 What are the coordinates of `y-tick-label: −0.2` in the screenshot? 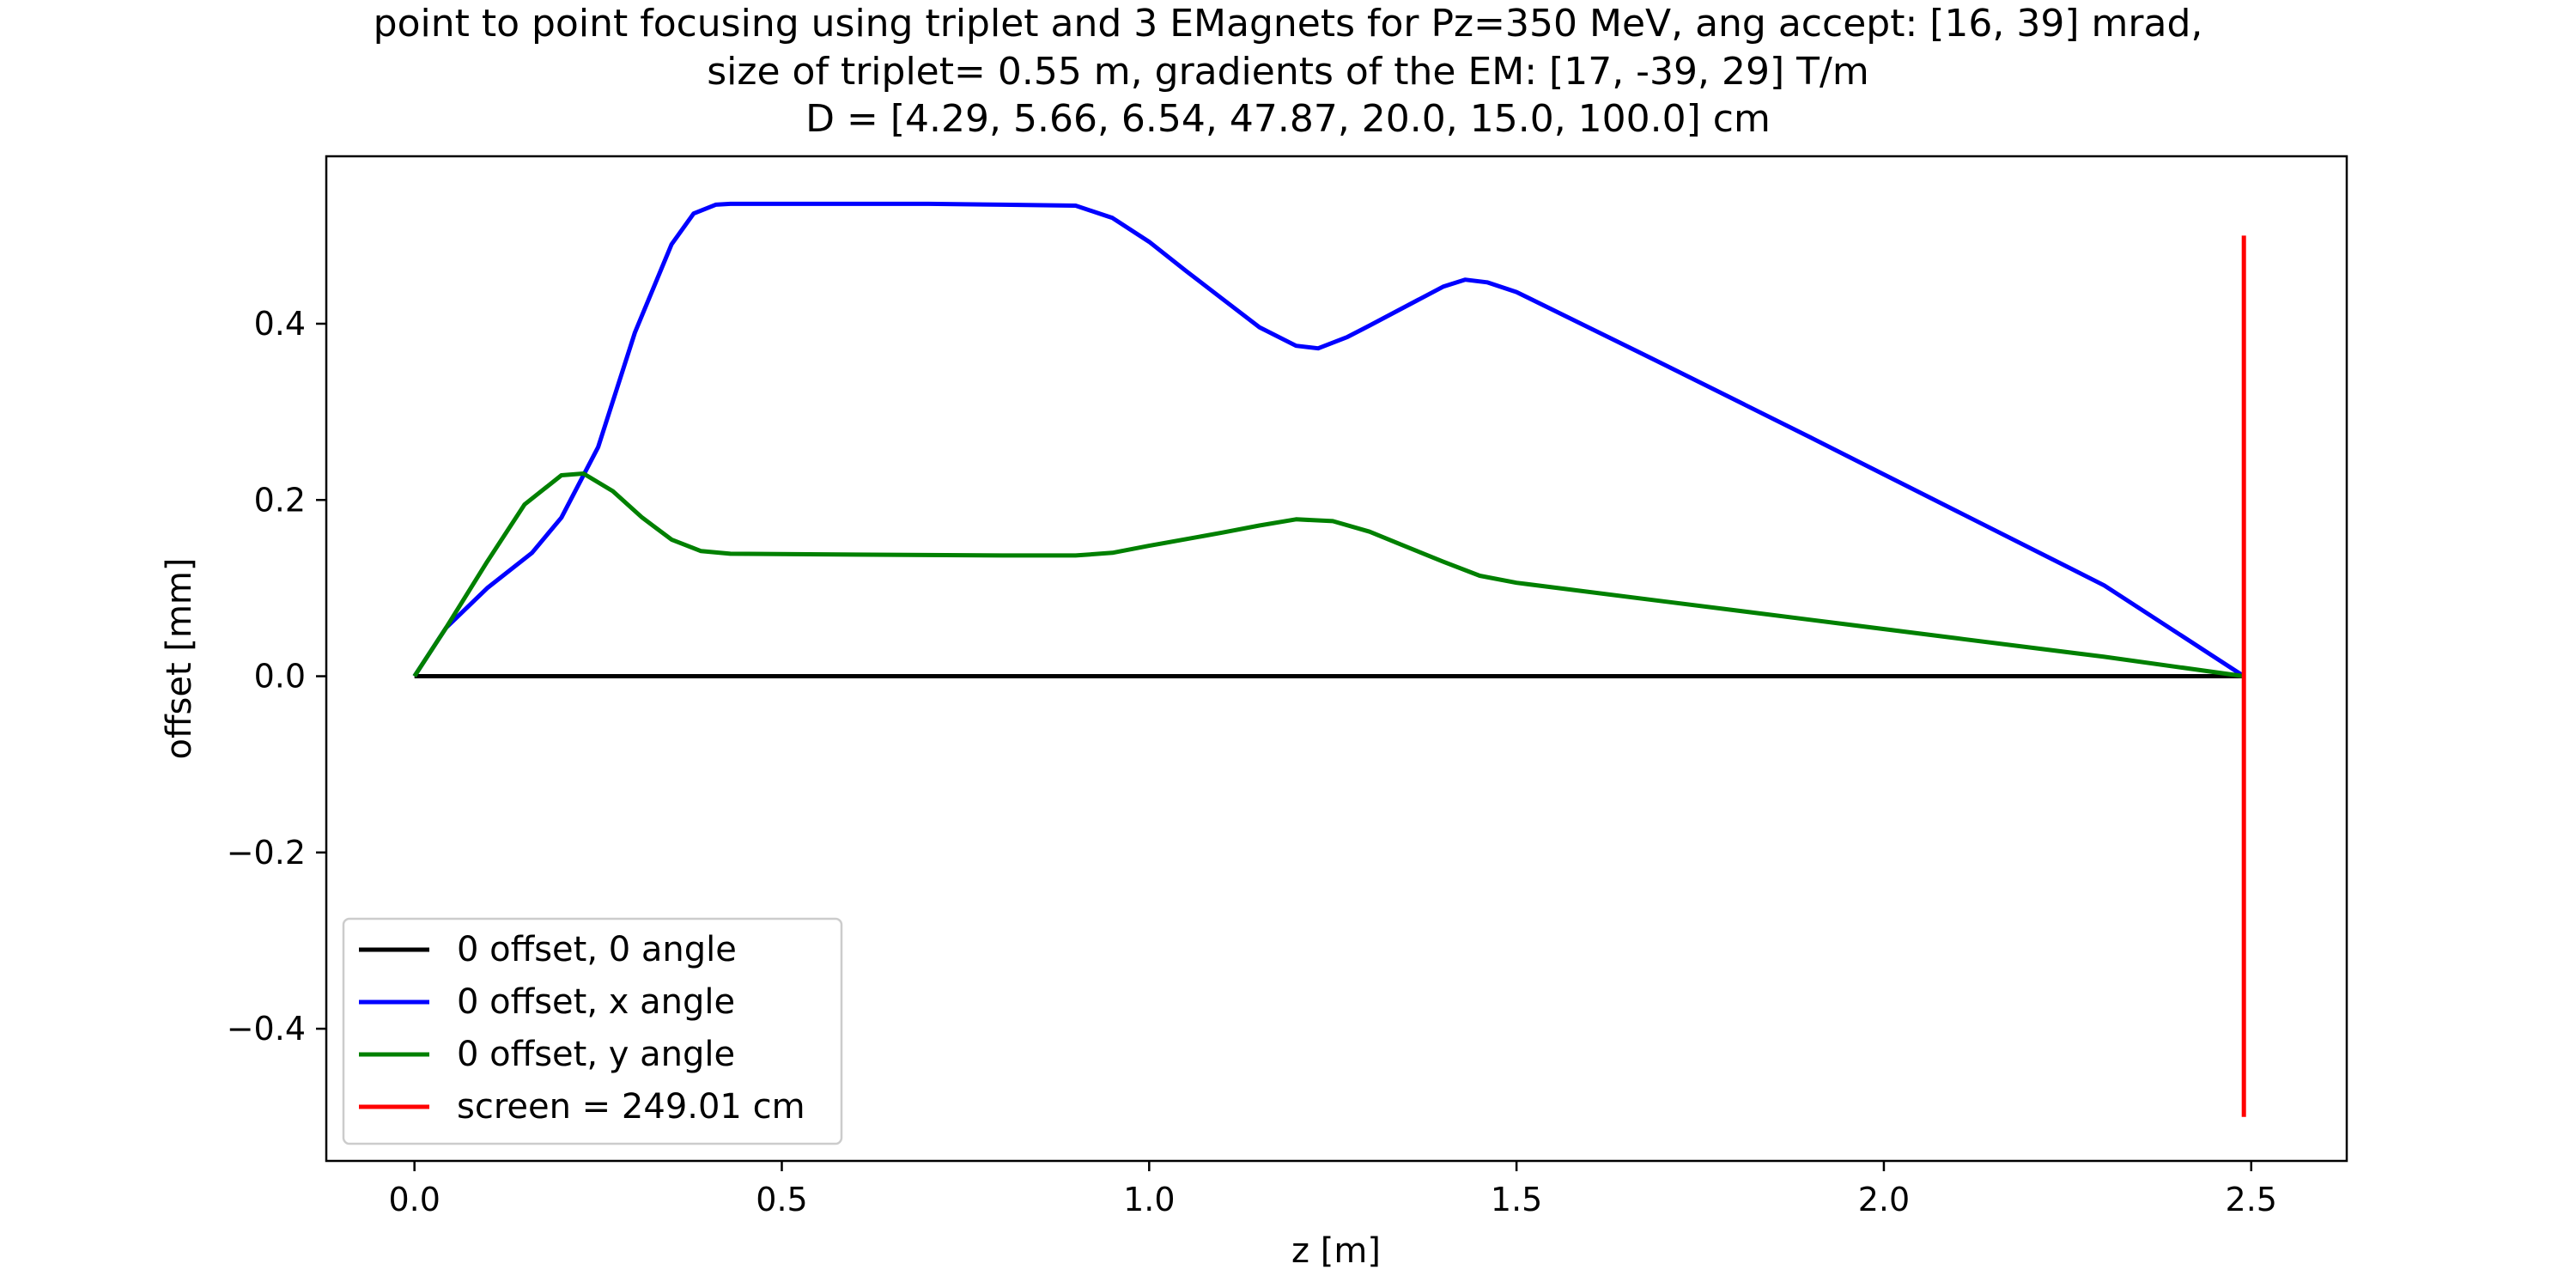 It's located at (266, 853).